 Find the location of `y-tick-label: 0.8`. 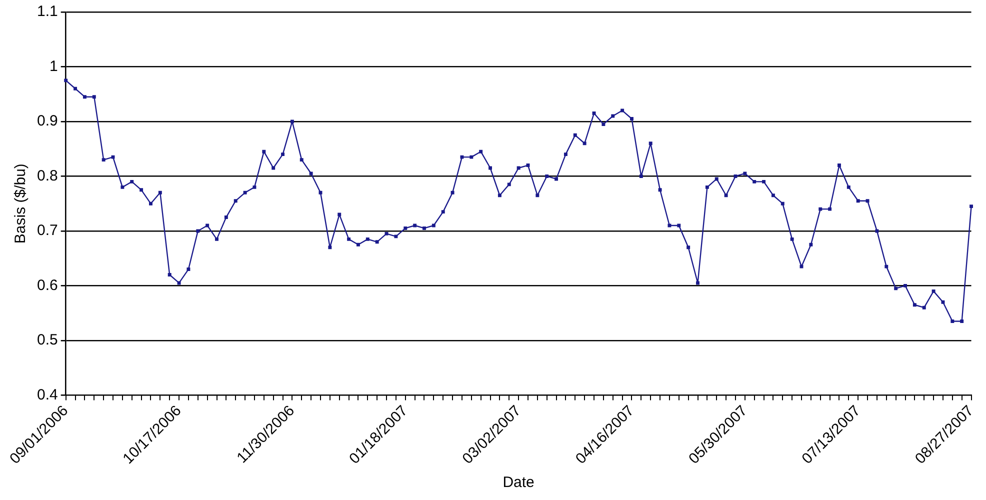

y-tick-label: 0.8 is located at coordinates (47, 175).